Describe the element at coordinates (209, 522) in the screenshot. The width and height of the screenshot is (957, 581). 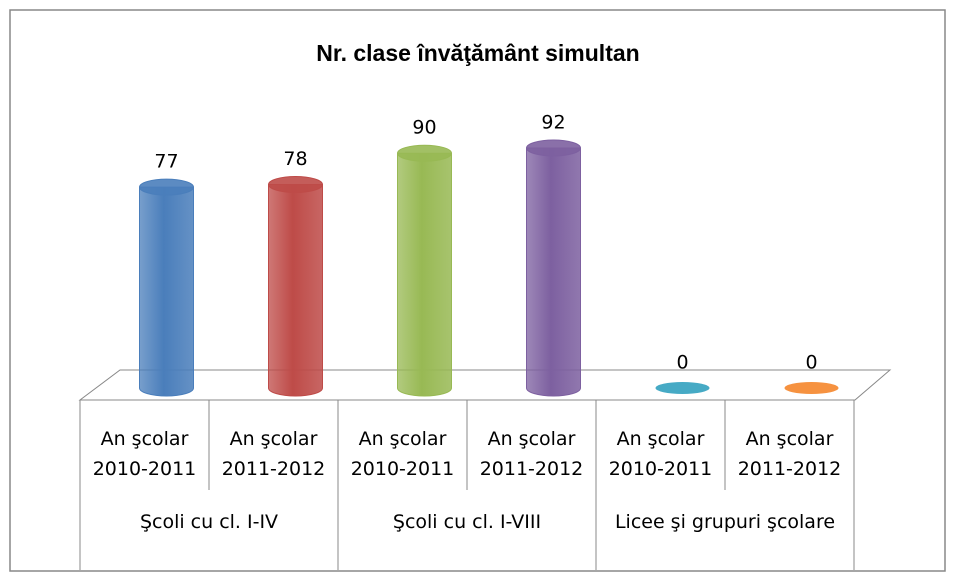
I see `group-label: Şcoli cu cl. I-IV` at that location.